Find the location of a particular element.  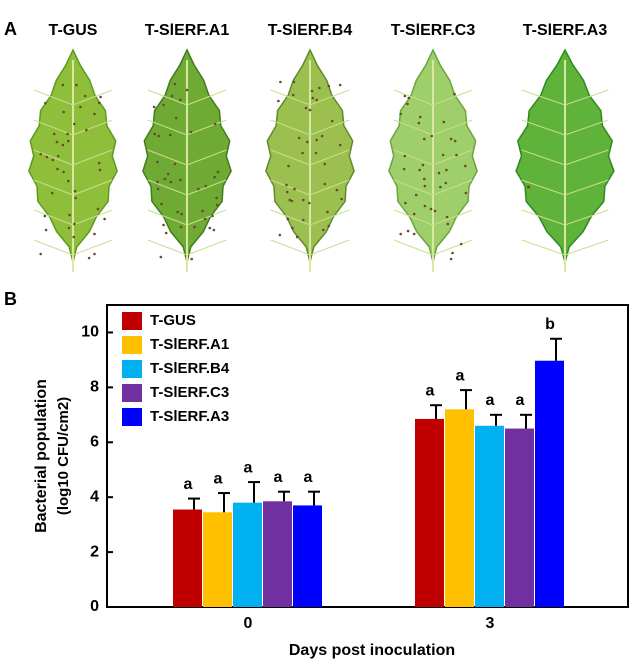

leaf-label: T-SlERF.A3 is located at coordinates (565, 30).